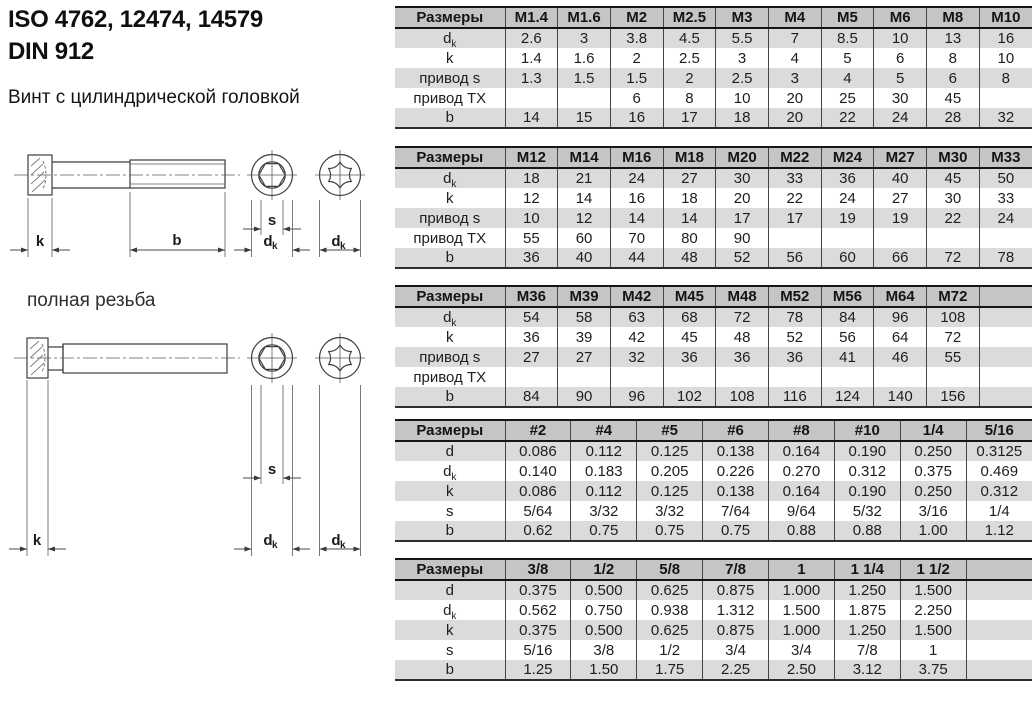 This screenshot has height=703, width=1034. What do you see at coordinates (669, 471) in the screenshot?
I see `cell: 0.205` at bounding box center [669, 471].